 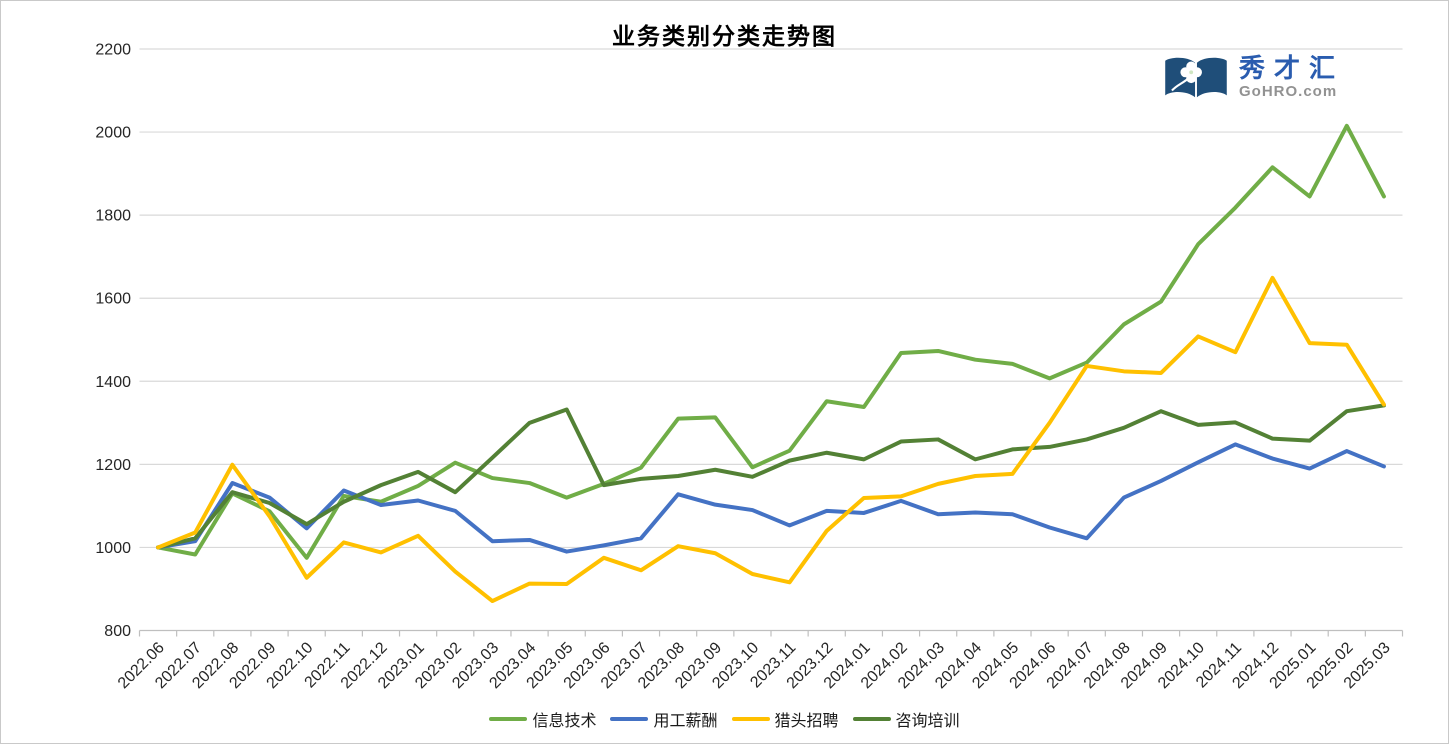 I want to click on x-axis-ticks, so click(x=771, y=633).